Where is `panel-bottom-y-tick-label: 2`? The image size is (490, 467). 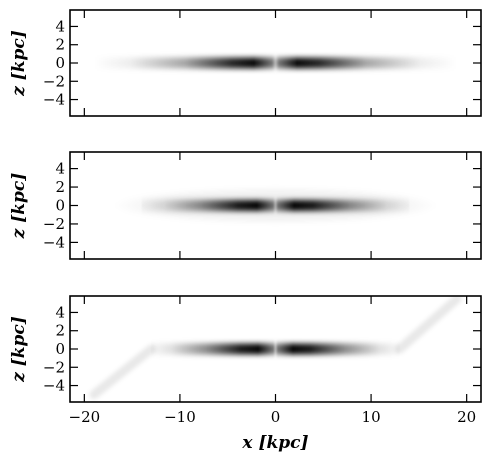
panel-bottom-y-tick-label: 2 is located at coordinates (60, 331).